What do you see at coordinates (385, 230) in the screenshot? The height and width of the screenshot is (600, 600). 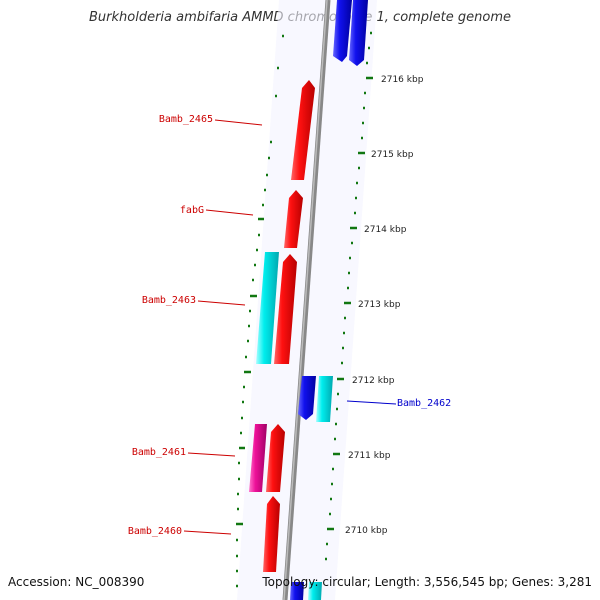 I see `scale-label-2714: 2714 kbp` at bounding box center [385, 230].